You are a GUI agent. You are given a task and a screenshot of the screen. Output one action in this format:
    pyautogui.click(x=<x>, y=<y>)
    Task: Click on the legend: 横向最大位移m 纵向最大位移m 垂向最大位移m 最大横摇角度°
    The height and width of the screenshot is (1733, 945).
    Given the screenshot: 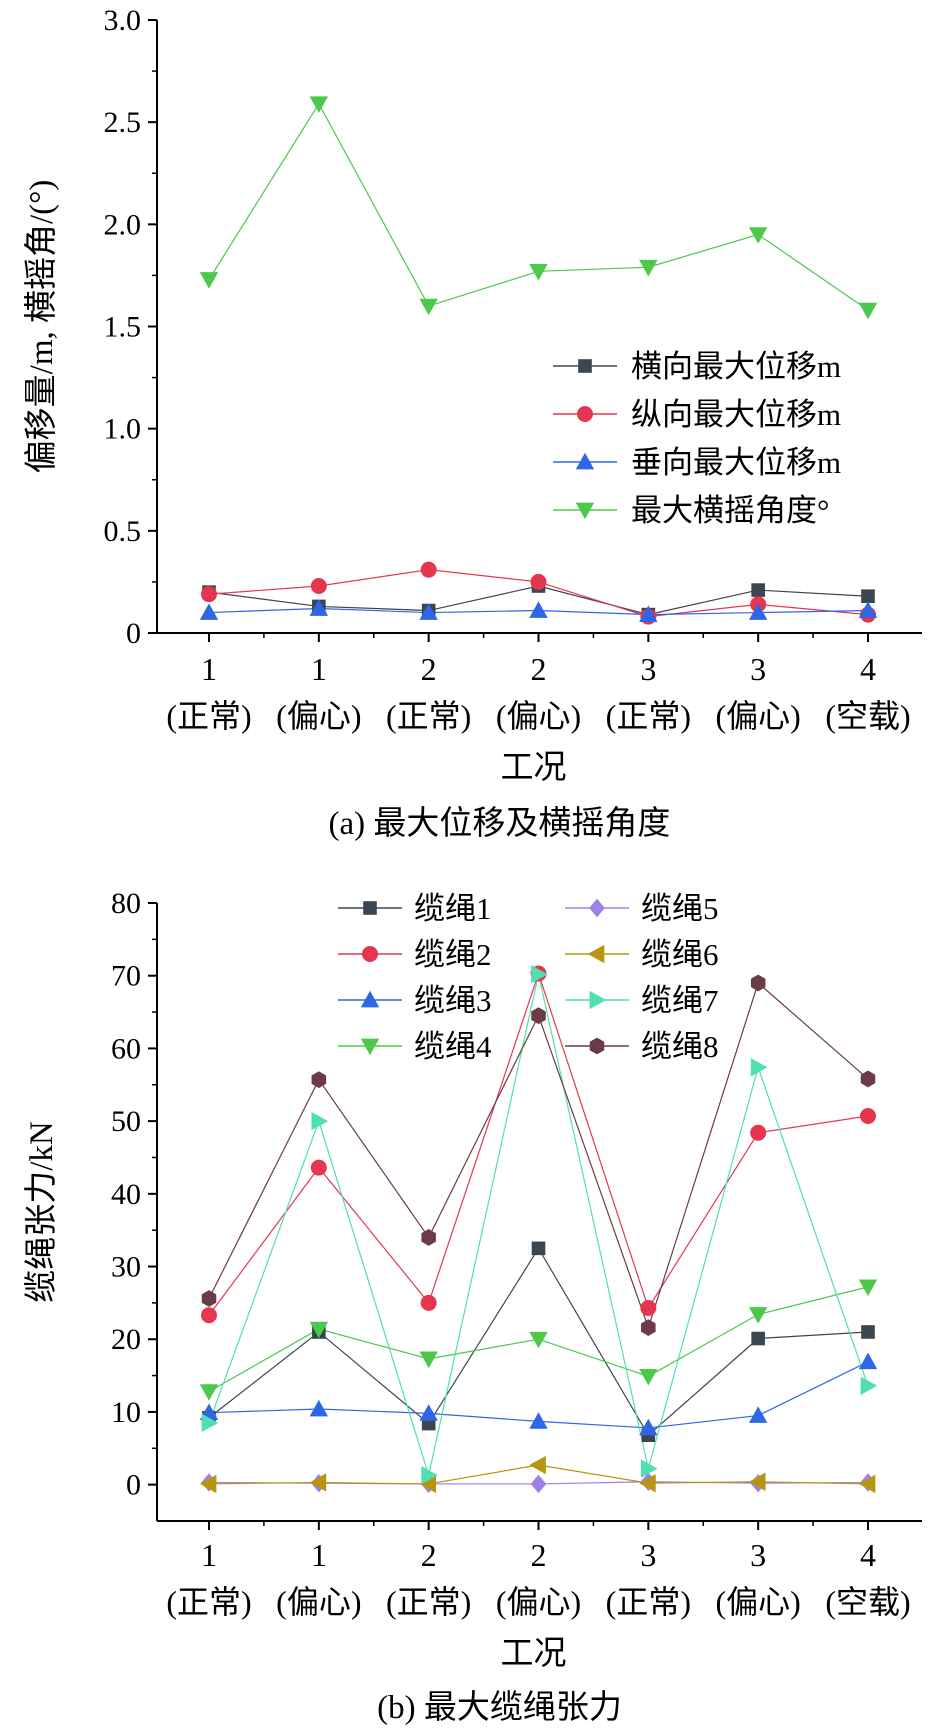 What is the action you would take?
    pyautogui.click(x=697, y=438)
    